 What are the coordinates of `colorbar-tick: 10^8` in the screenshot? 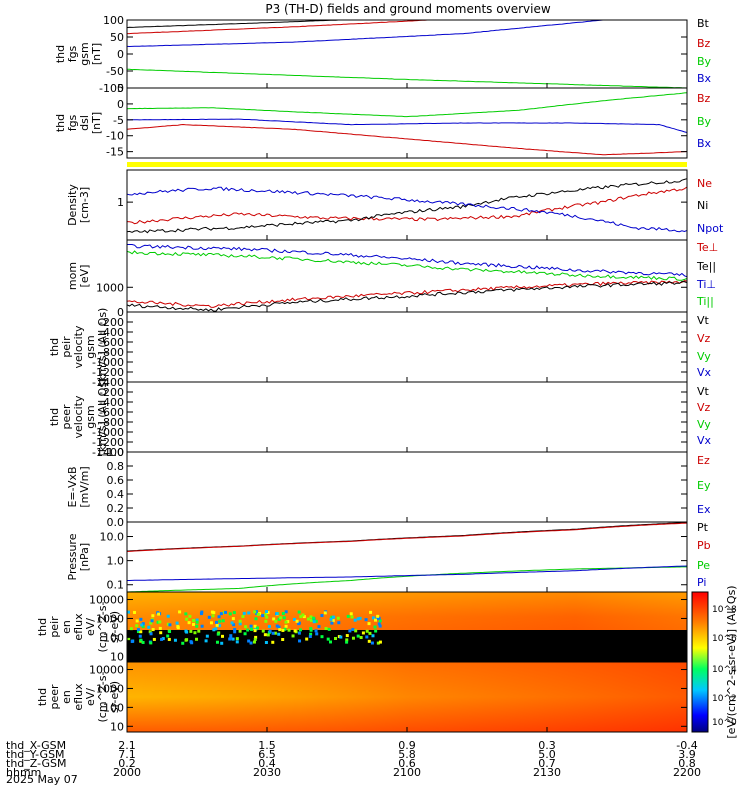 It's located at (724, 610).